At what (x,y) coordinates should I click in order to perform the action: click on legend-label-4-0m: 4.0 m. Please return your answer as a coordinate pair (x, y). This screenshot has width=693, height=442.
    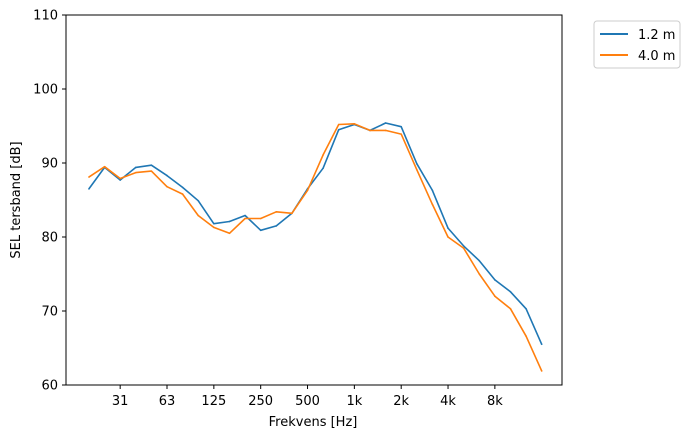
    Looking at the image, I should click on (656, 56).